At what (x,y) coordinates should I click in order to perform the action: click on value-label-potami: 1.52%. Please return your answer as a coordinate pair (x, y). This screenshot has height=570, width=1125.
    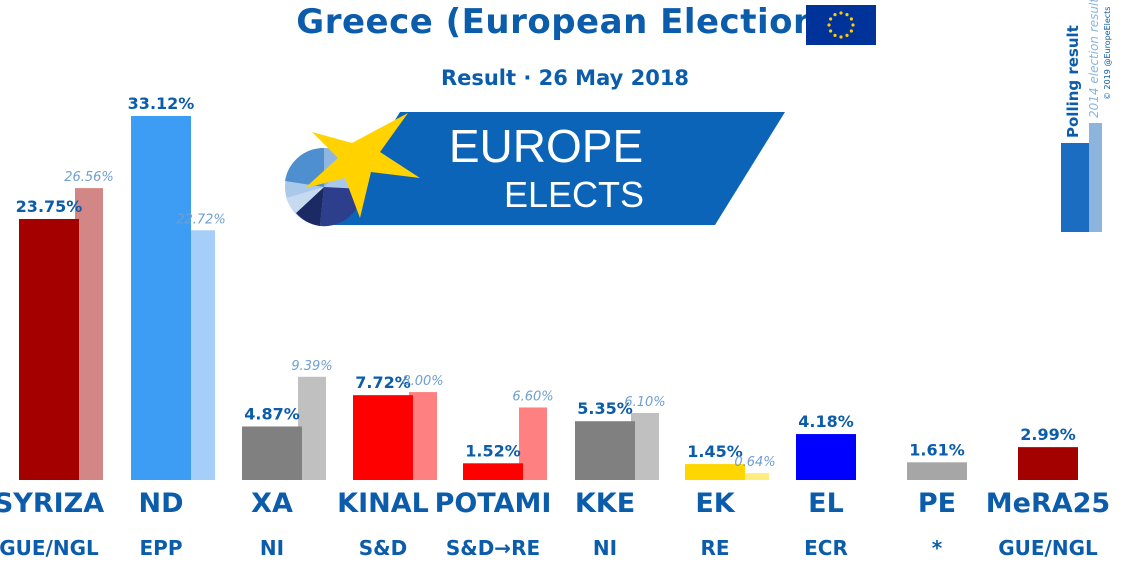
    Looking at the image, I should click on (493, 450).